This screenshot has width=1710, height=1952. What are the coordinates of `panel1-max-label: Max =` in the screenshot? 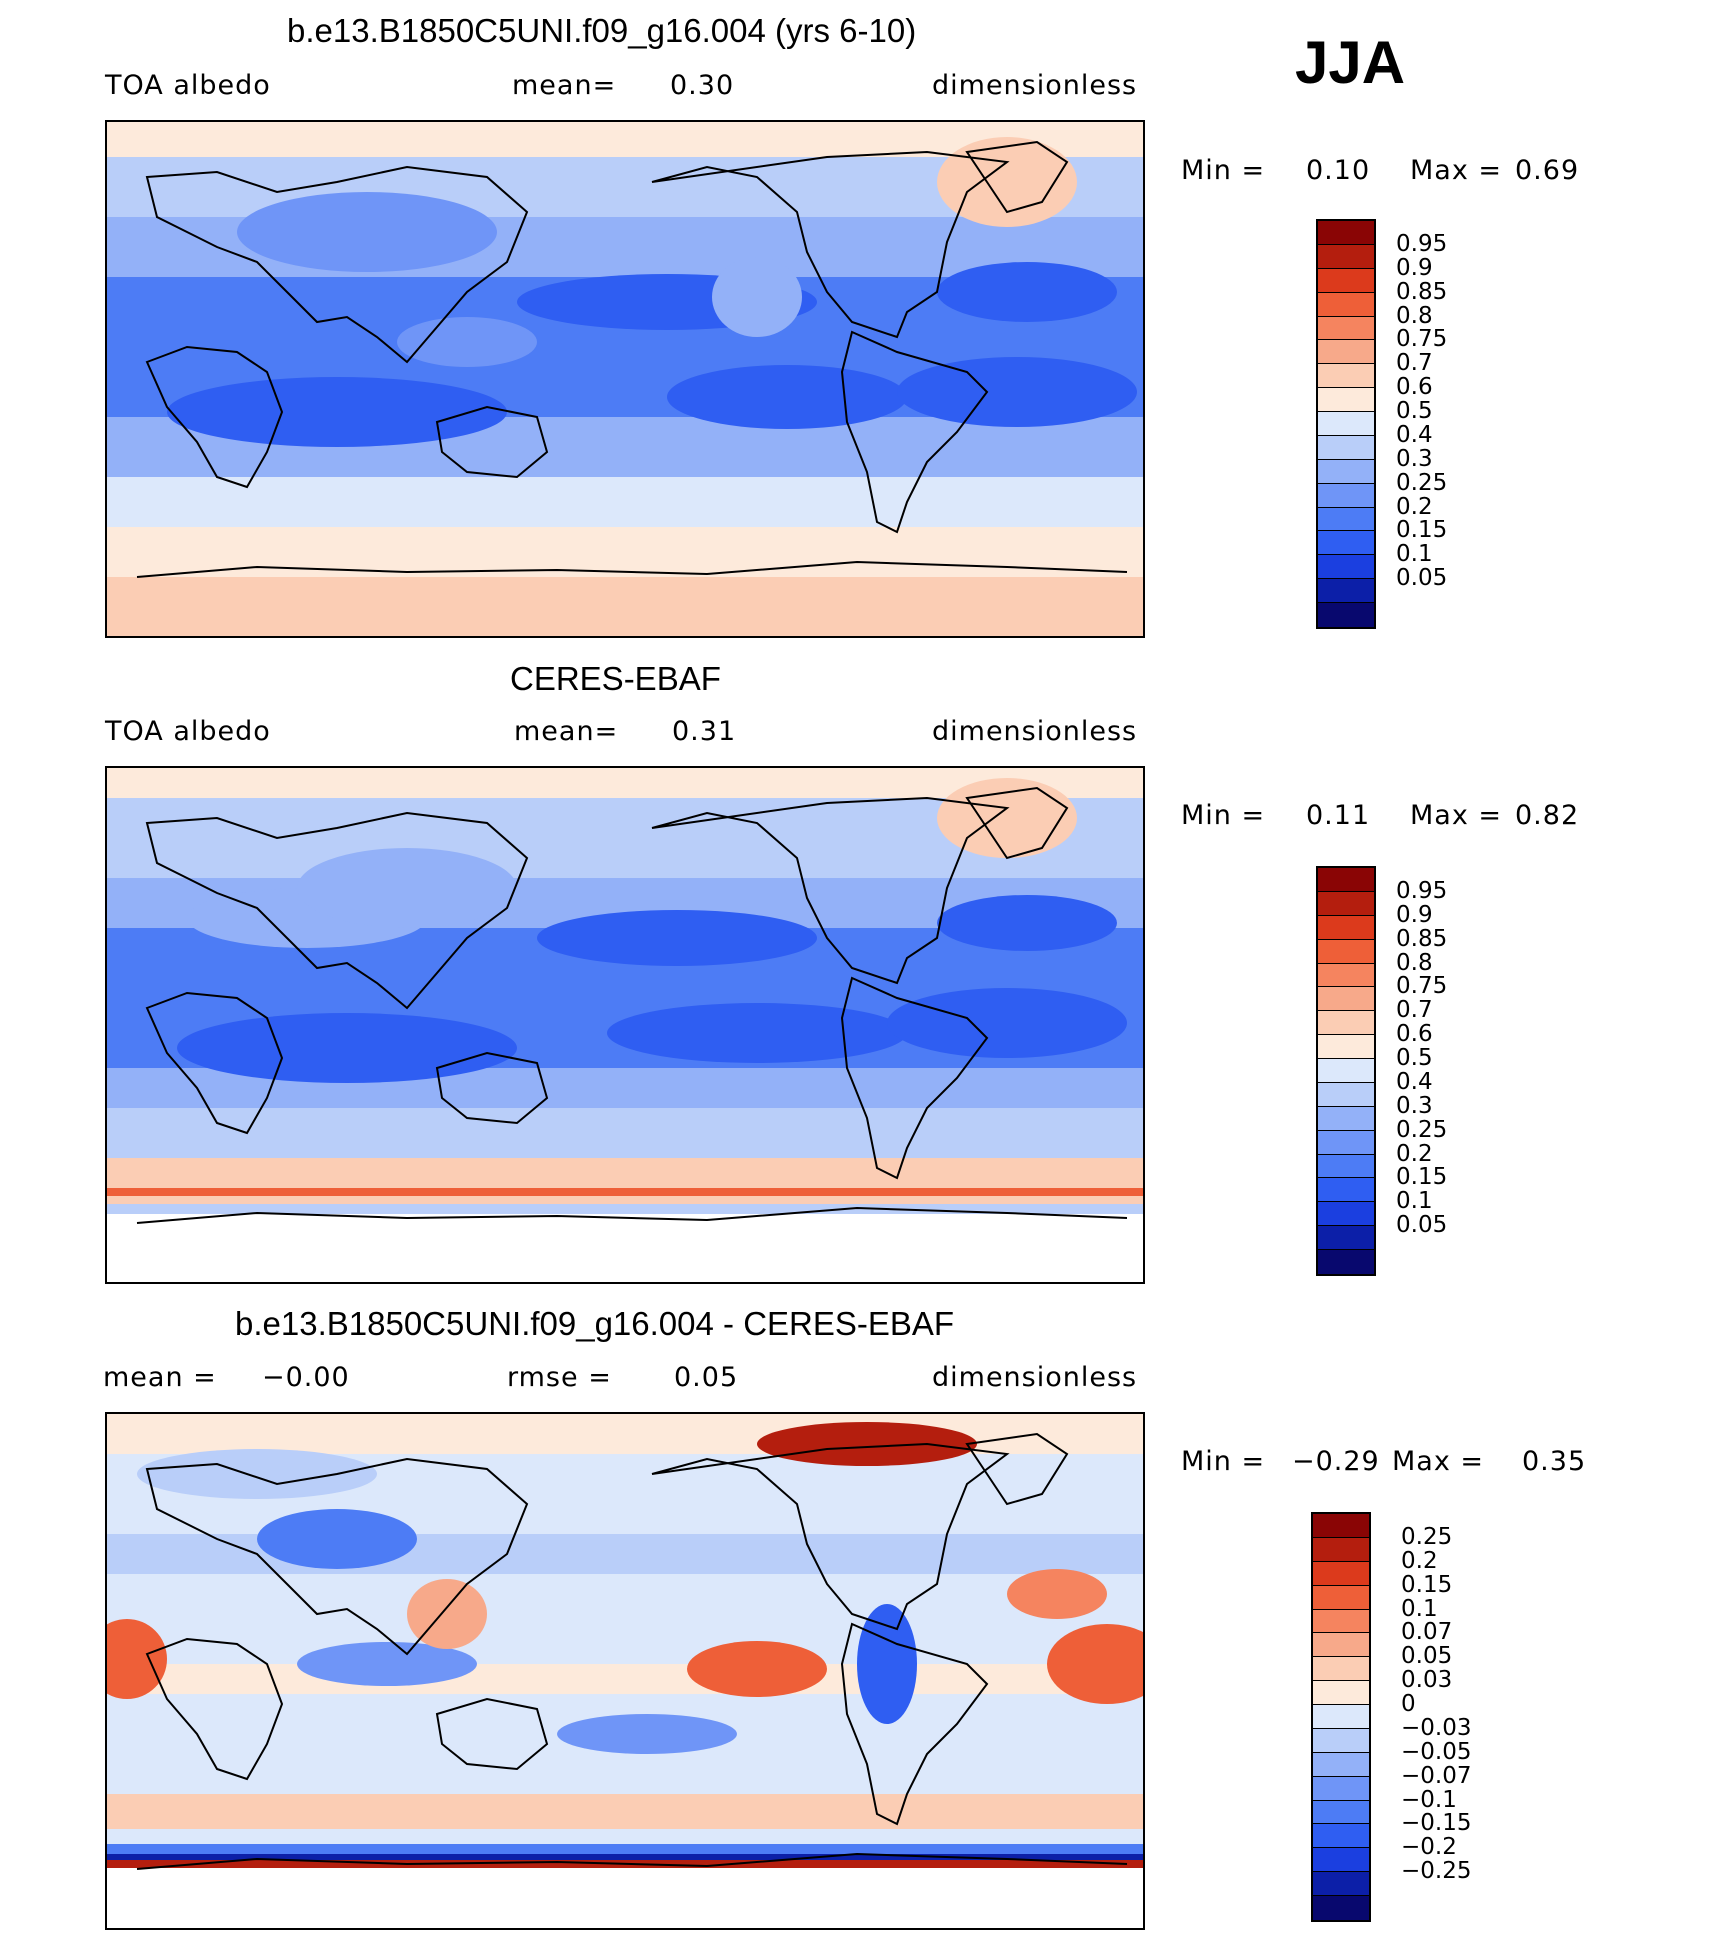 It's located at (1456, 170).